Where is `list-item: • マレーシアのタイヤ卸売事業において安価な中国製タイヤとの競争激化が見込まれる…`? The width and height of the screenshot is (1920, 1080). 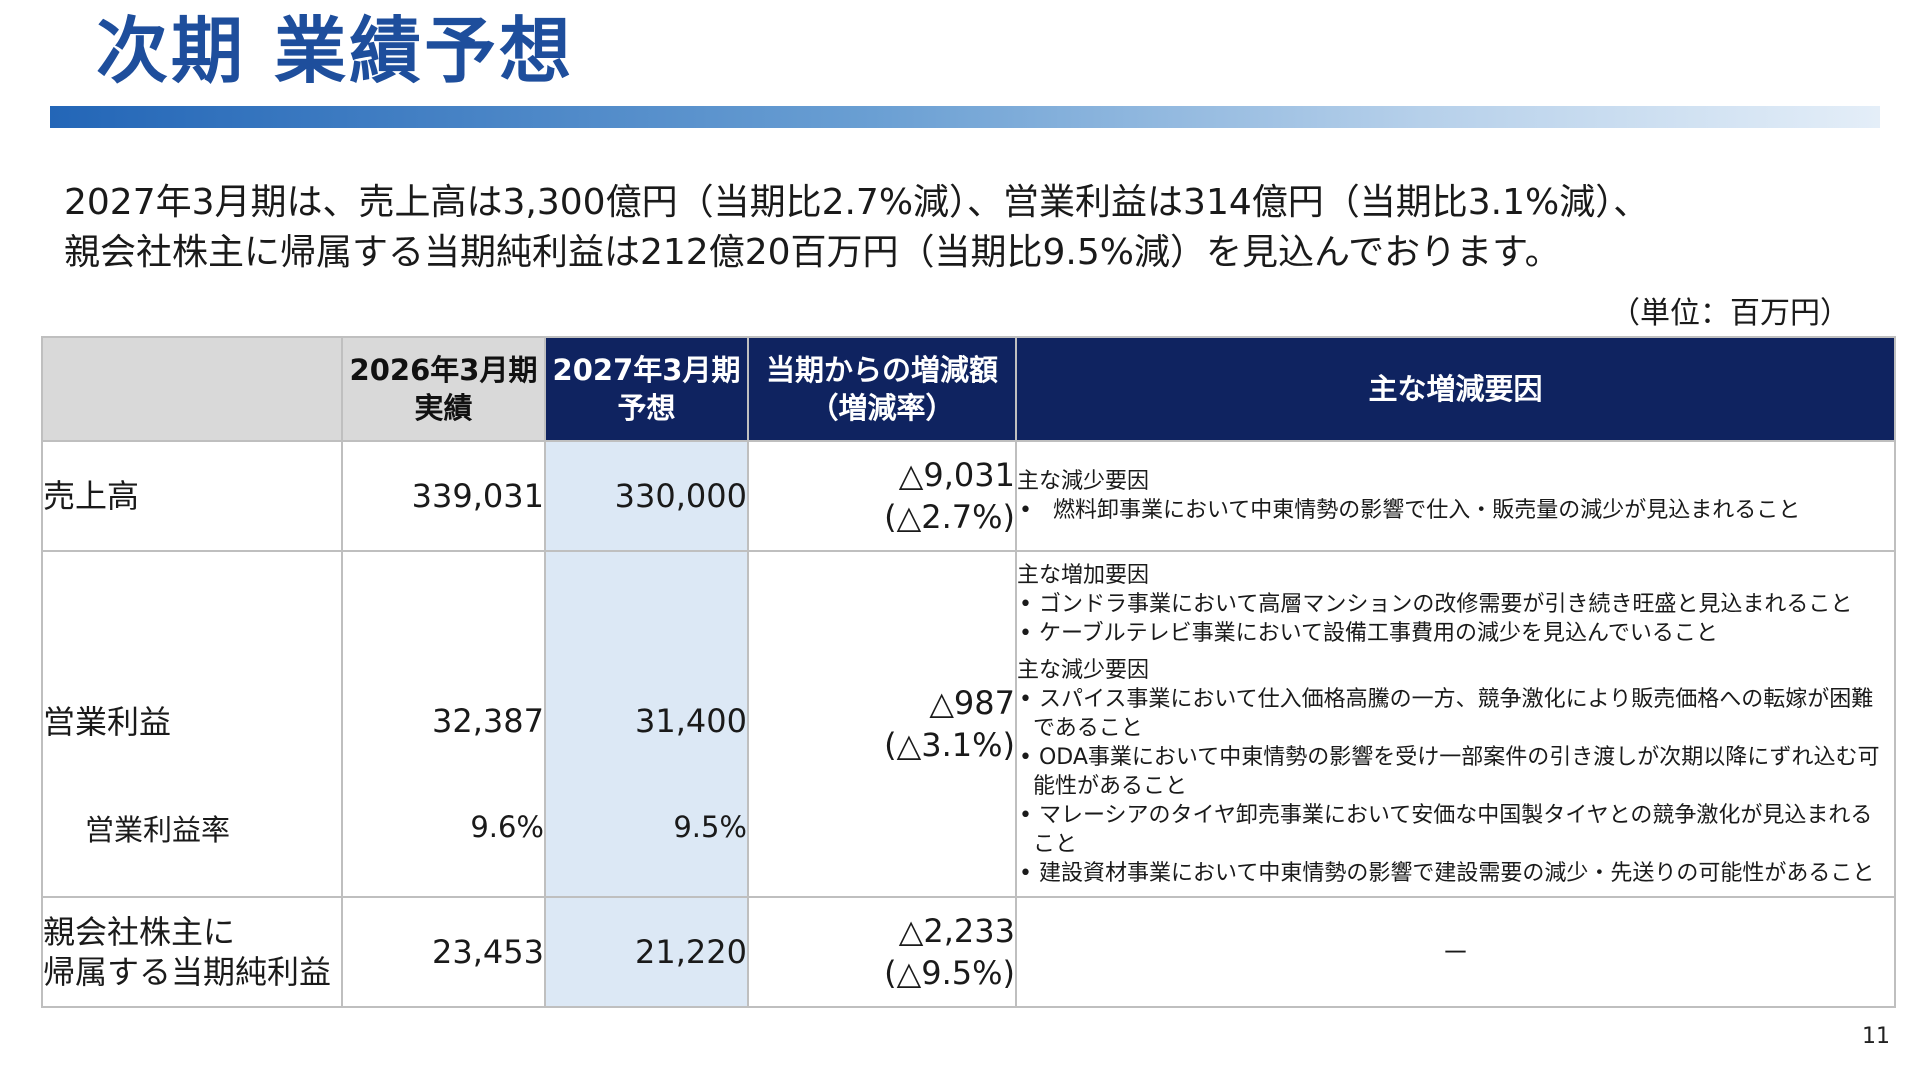
list-item: • マレーシアのタイヤ卸売事業において安価な中国製タイヤとの競争激化が見込まれる… is located at coordinates (1446, 829).